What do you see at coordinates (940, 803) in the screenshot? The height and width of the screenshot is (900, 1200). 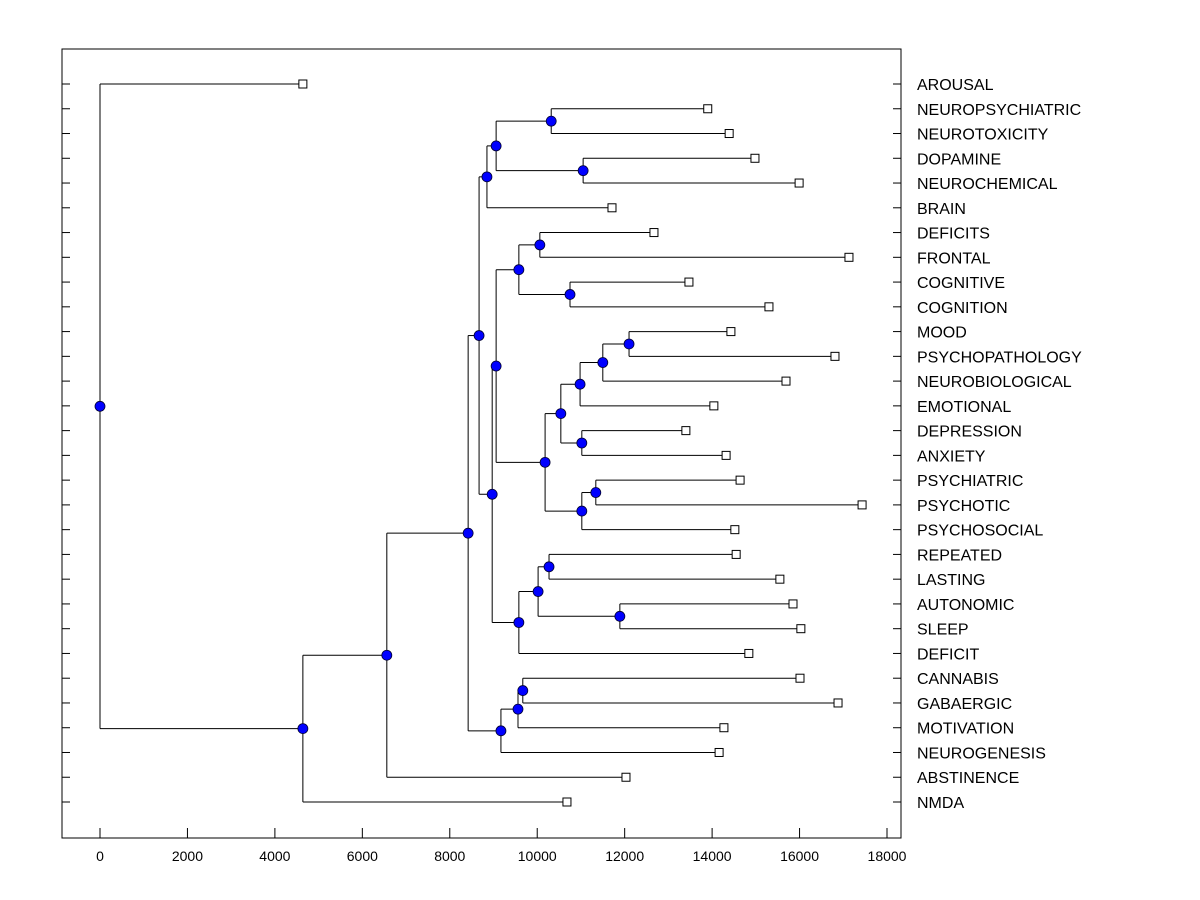 I see `leaf-label: NMDA` at bounding box center [940, 803].